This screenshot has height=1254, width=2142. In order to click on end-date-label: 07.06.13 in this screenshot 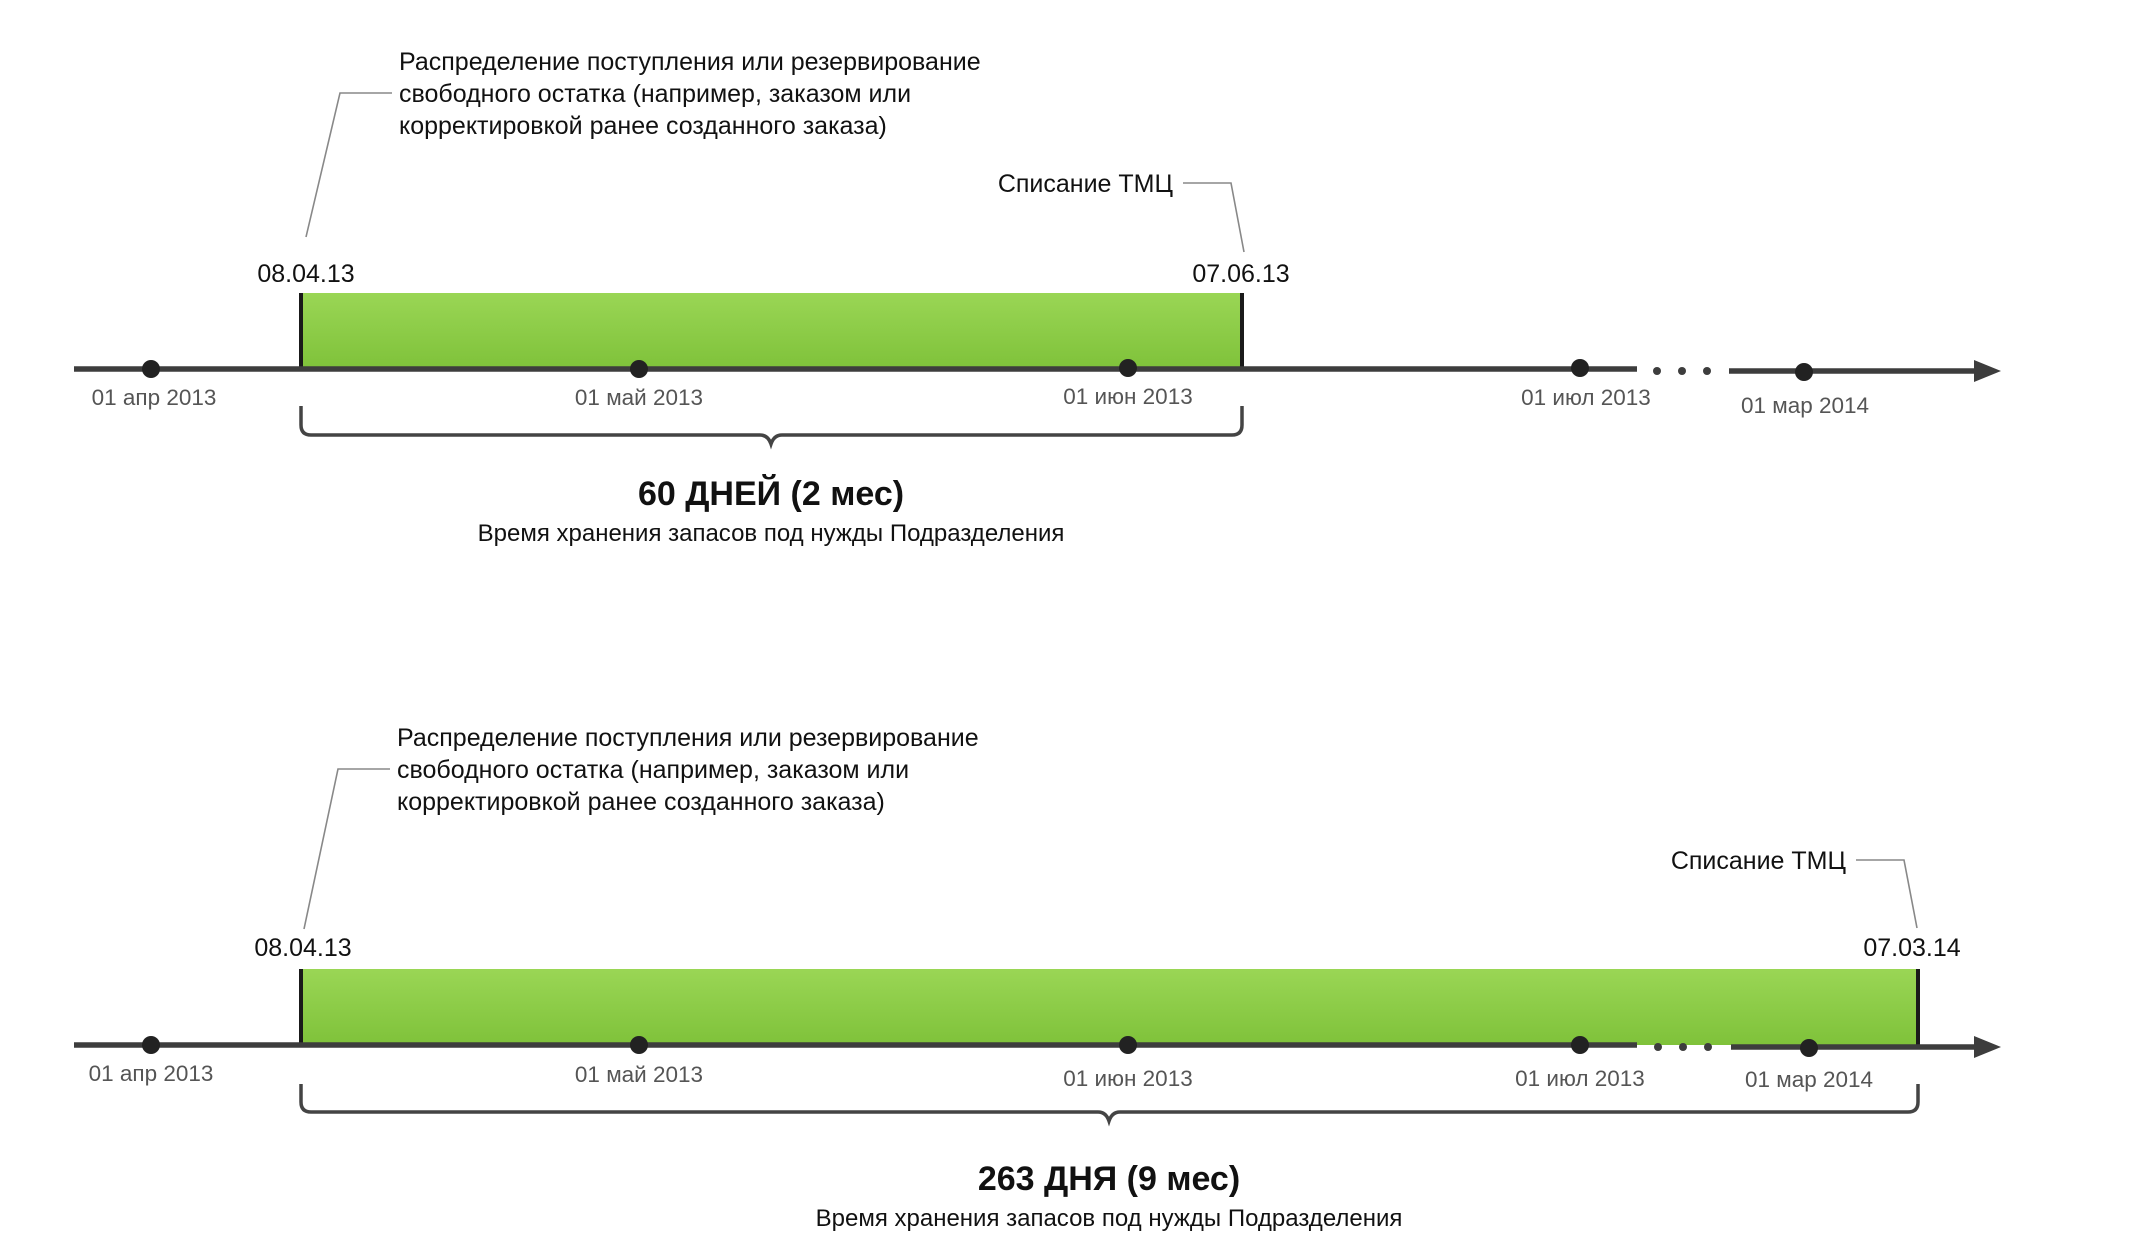, I will do `click(1240, 274)`.